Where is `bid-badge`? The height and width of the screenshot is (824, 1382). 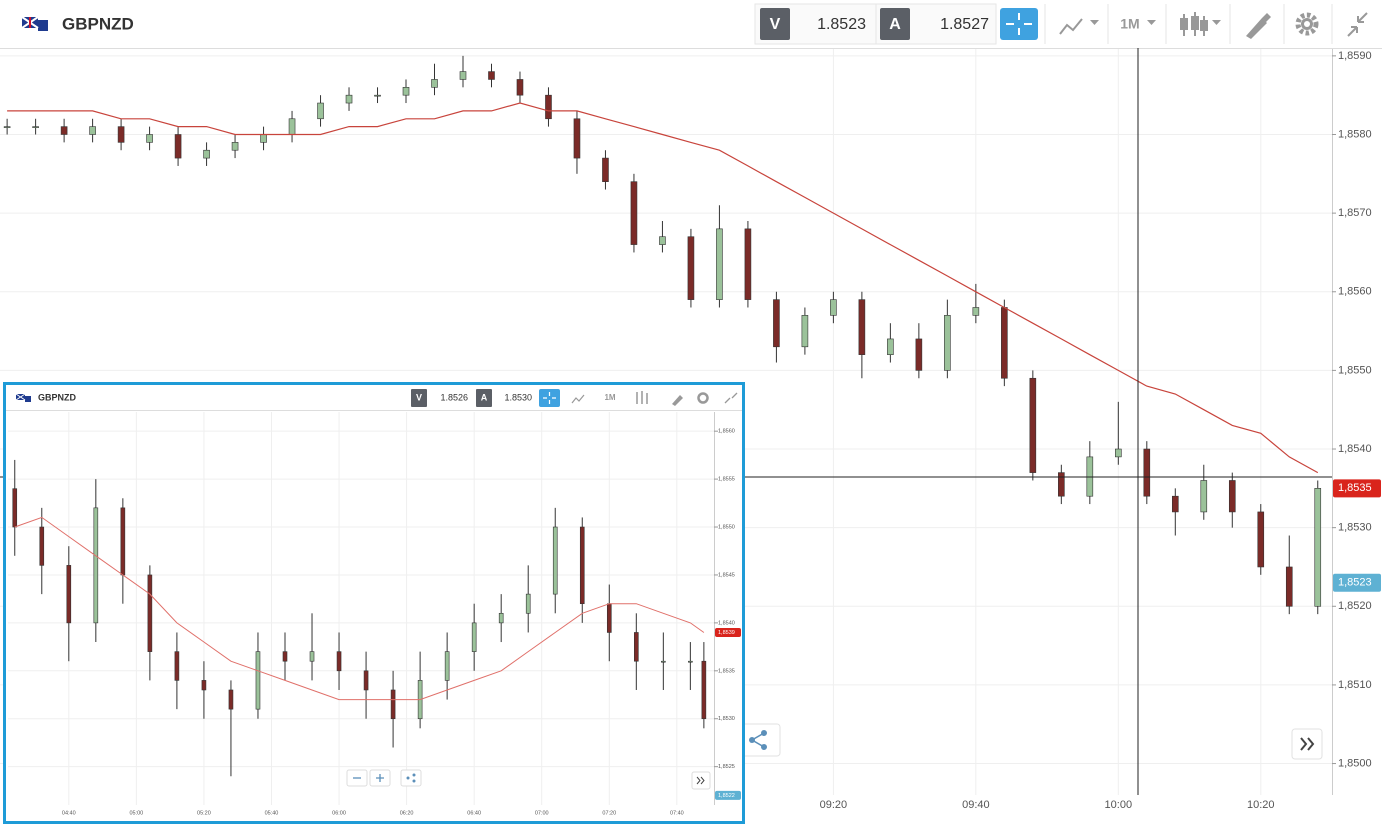
bid-badge is located at coordinates (775, 24).